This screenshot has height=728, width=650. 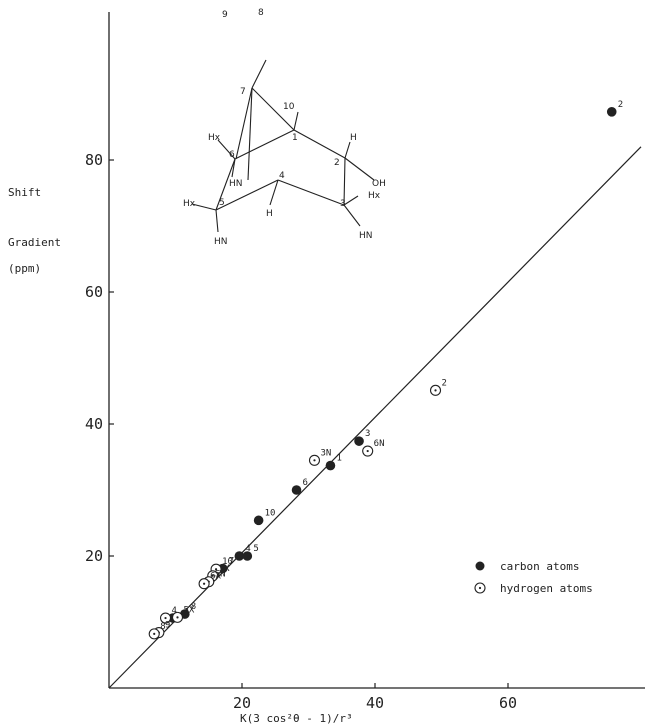 I want to click on svg-text: 5, so click(x=222, y=203).